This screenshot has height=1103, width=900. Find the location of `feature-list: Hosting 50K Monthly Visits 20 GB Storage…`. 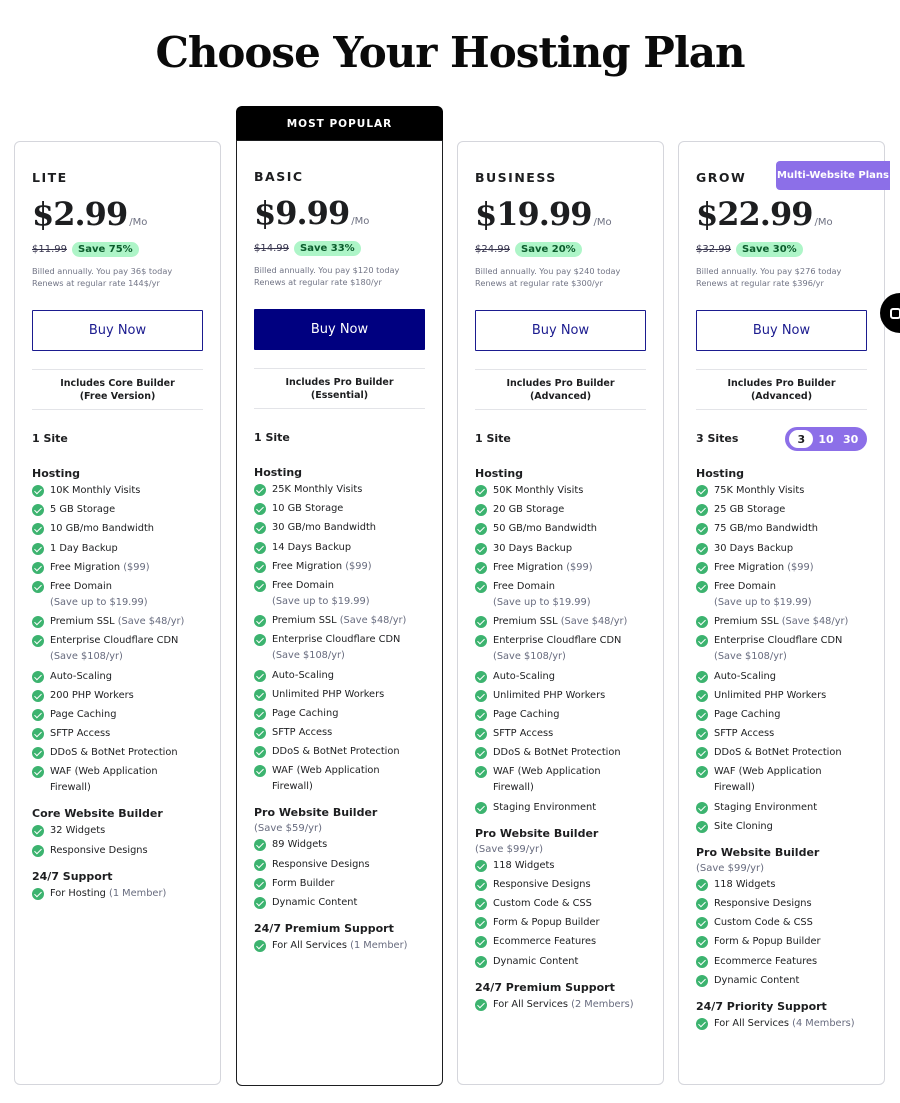

feature-list: Hosting 50K Monthly Visits 20 GB Storage… is located at coordinates (565, 736).